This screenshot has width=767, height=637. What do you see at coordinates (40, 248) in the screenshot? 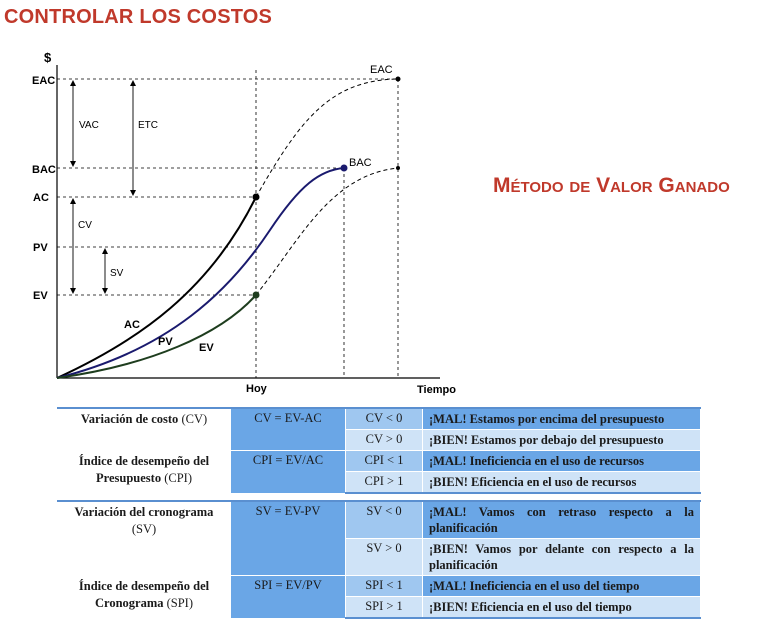
I see `y-label-pv: PV` at bounding box center [40, 248].